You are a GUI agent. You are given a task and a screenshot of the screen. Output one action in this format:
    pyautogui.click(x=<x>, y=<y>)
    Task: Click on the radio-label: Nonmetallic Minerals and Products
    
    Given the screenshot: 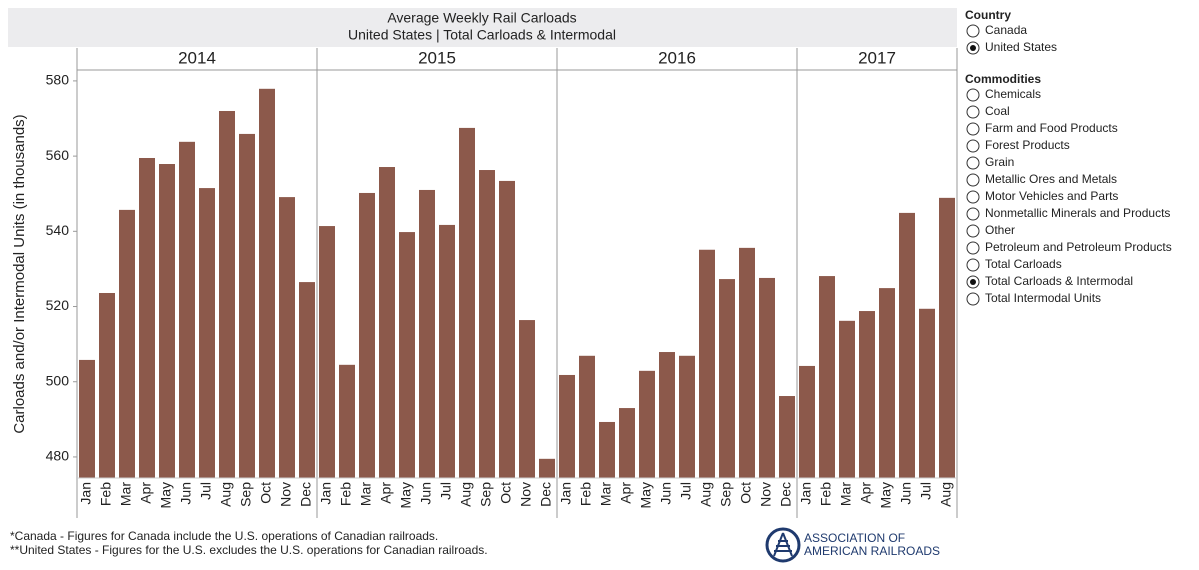 What is the action you would take?
    pyautogui.click(x=1077, y=213)
    